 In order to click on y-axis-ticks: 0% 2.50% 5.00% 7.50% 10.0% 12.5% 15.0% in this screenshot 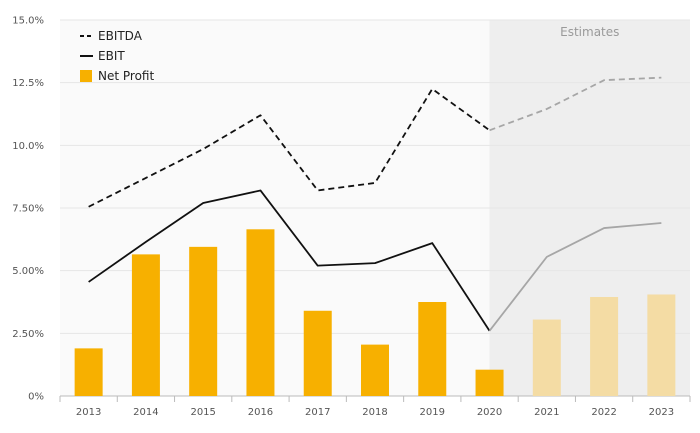, I will do `click(28, 209)`.